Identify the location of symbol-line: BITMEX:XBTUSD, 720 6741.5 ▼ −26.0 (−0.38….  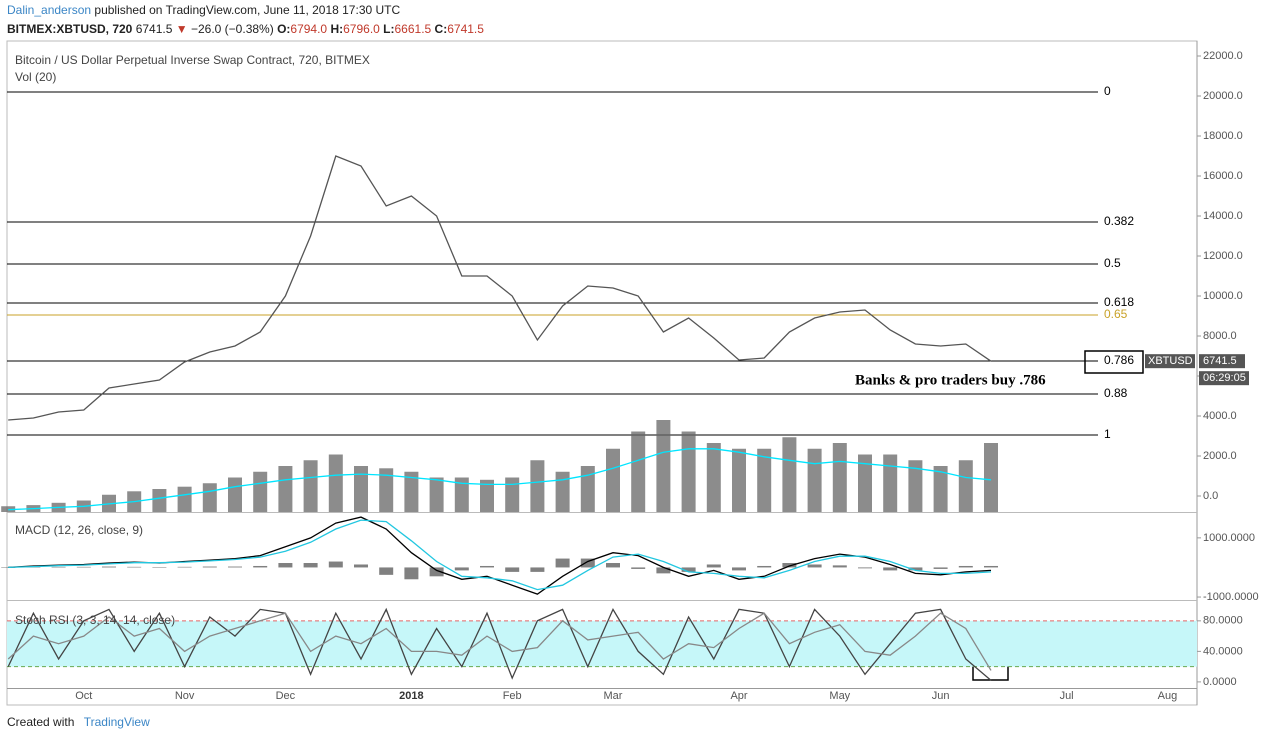
(245, 29).